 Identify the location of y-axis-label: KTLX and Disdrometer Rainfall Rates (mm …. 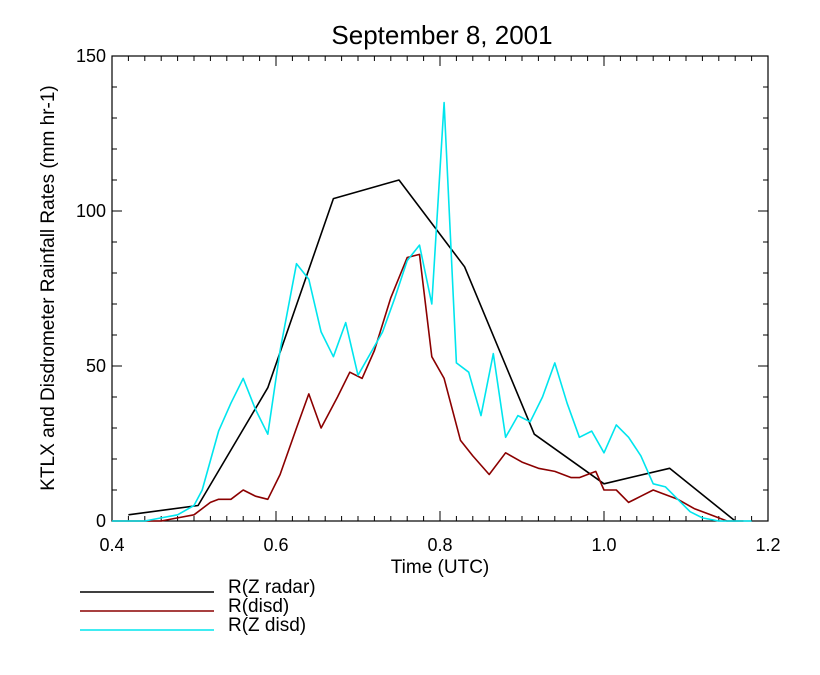
(48, 287).